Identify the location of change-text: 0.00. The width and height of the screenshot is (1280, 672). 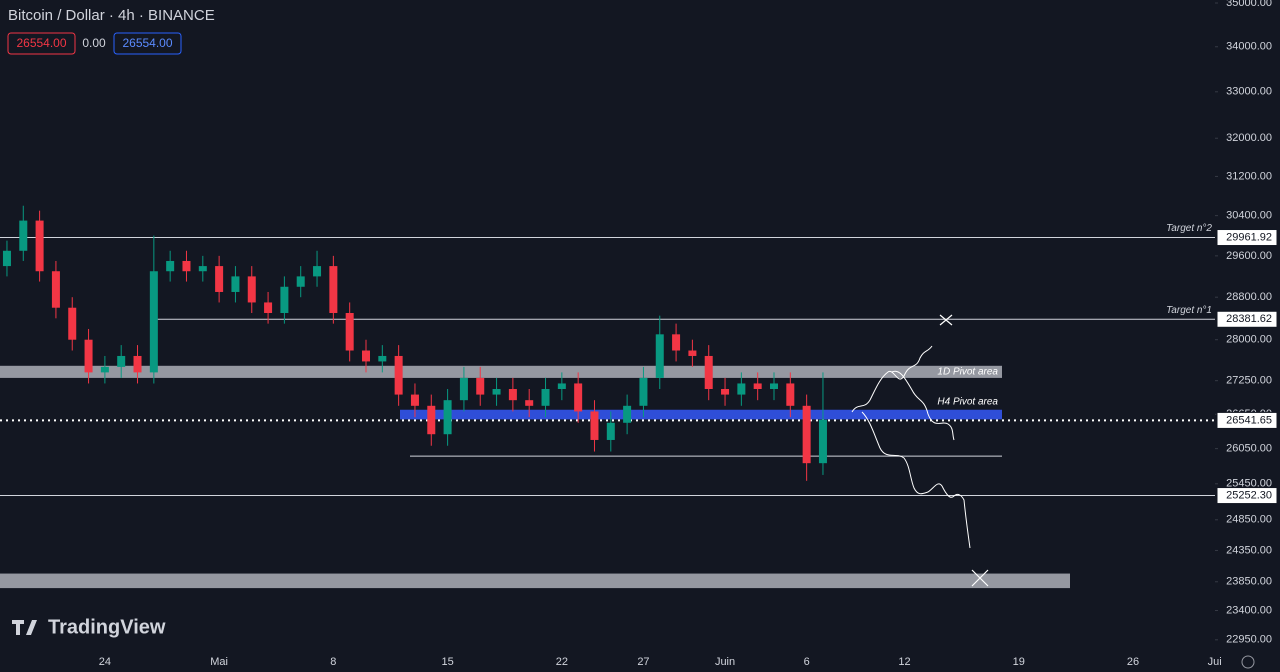
(94, 43).